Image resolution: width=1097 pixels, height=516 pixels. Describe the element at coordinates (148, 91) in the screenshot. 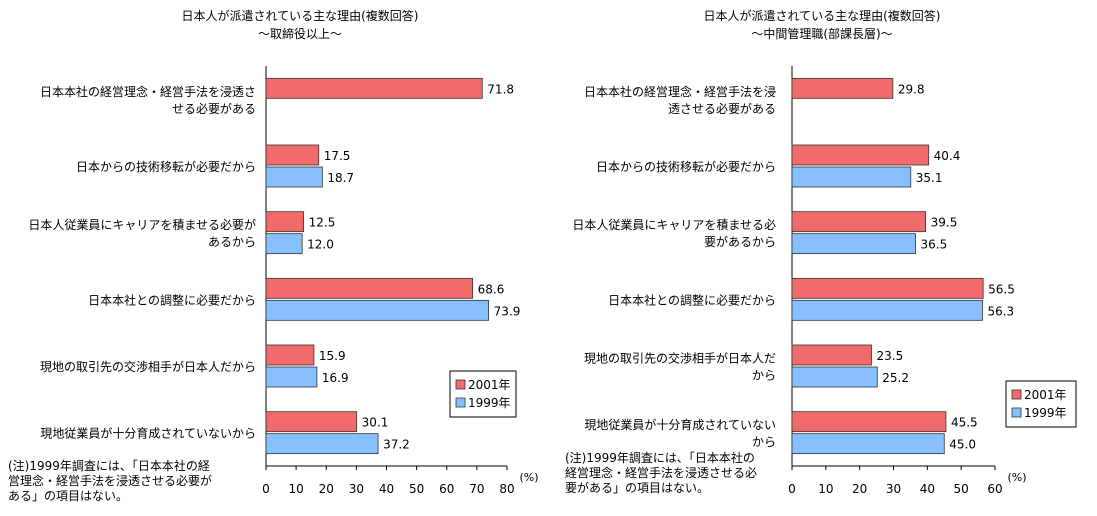

I see `left-category-label: 日本本社の経営理念・経営手法を浸透さ` at that location.